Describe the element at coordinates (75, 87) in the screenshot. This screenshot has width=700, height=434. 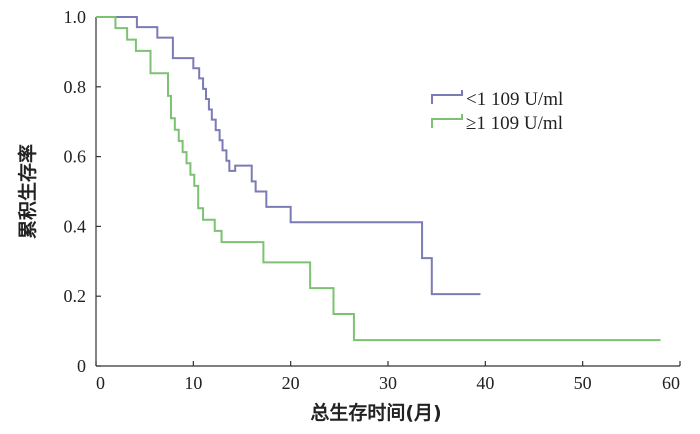
I see `y-tick-label: 0.8` at that location.